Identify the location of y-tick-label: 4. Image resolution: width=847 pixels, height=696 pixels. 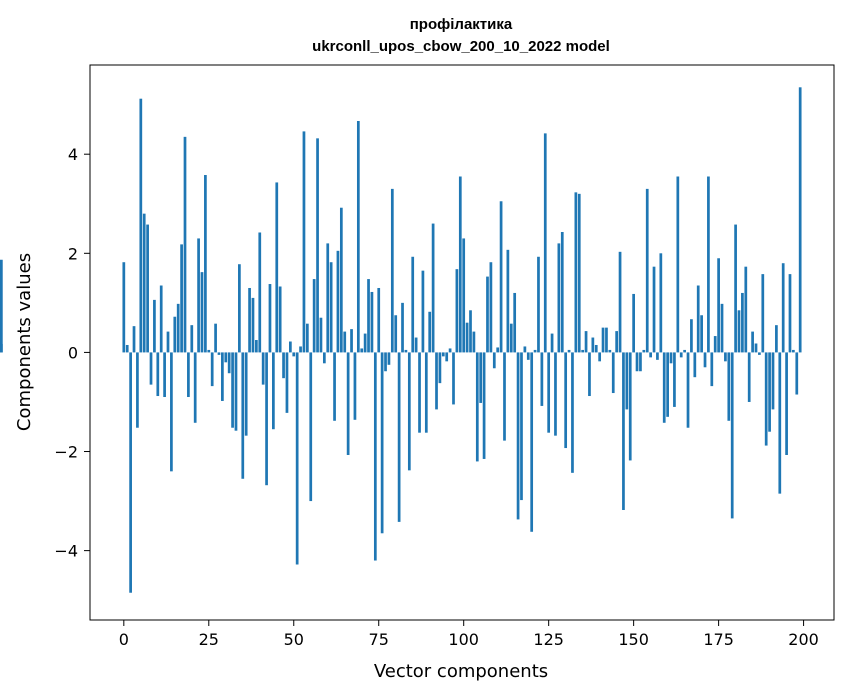
(73, 154).